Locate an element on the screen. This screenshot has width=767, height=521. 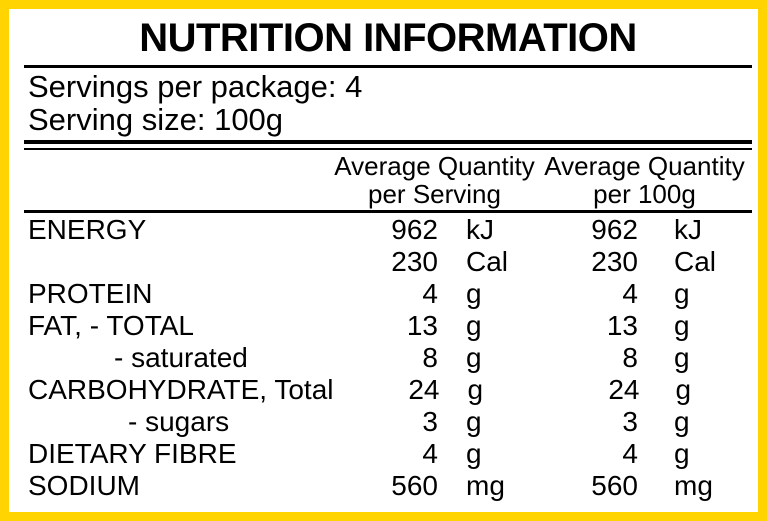
servings-per-package-text: Servings per package: 4 is located at coordinates (195, 86).